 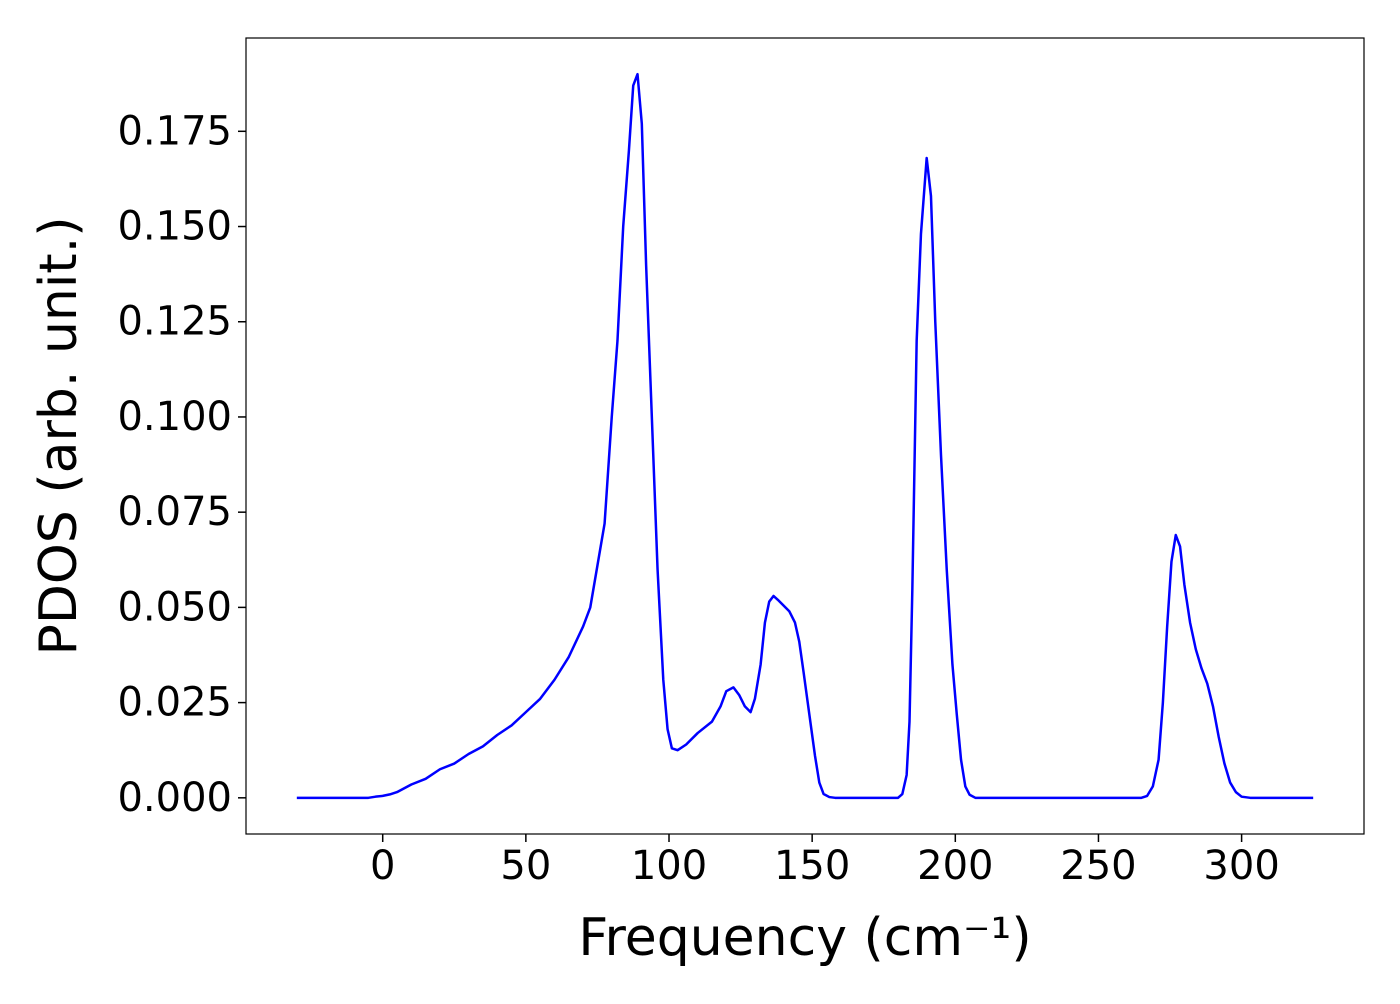 I want to click on x-tick-label: 200, so click(x=955, y=866).